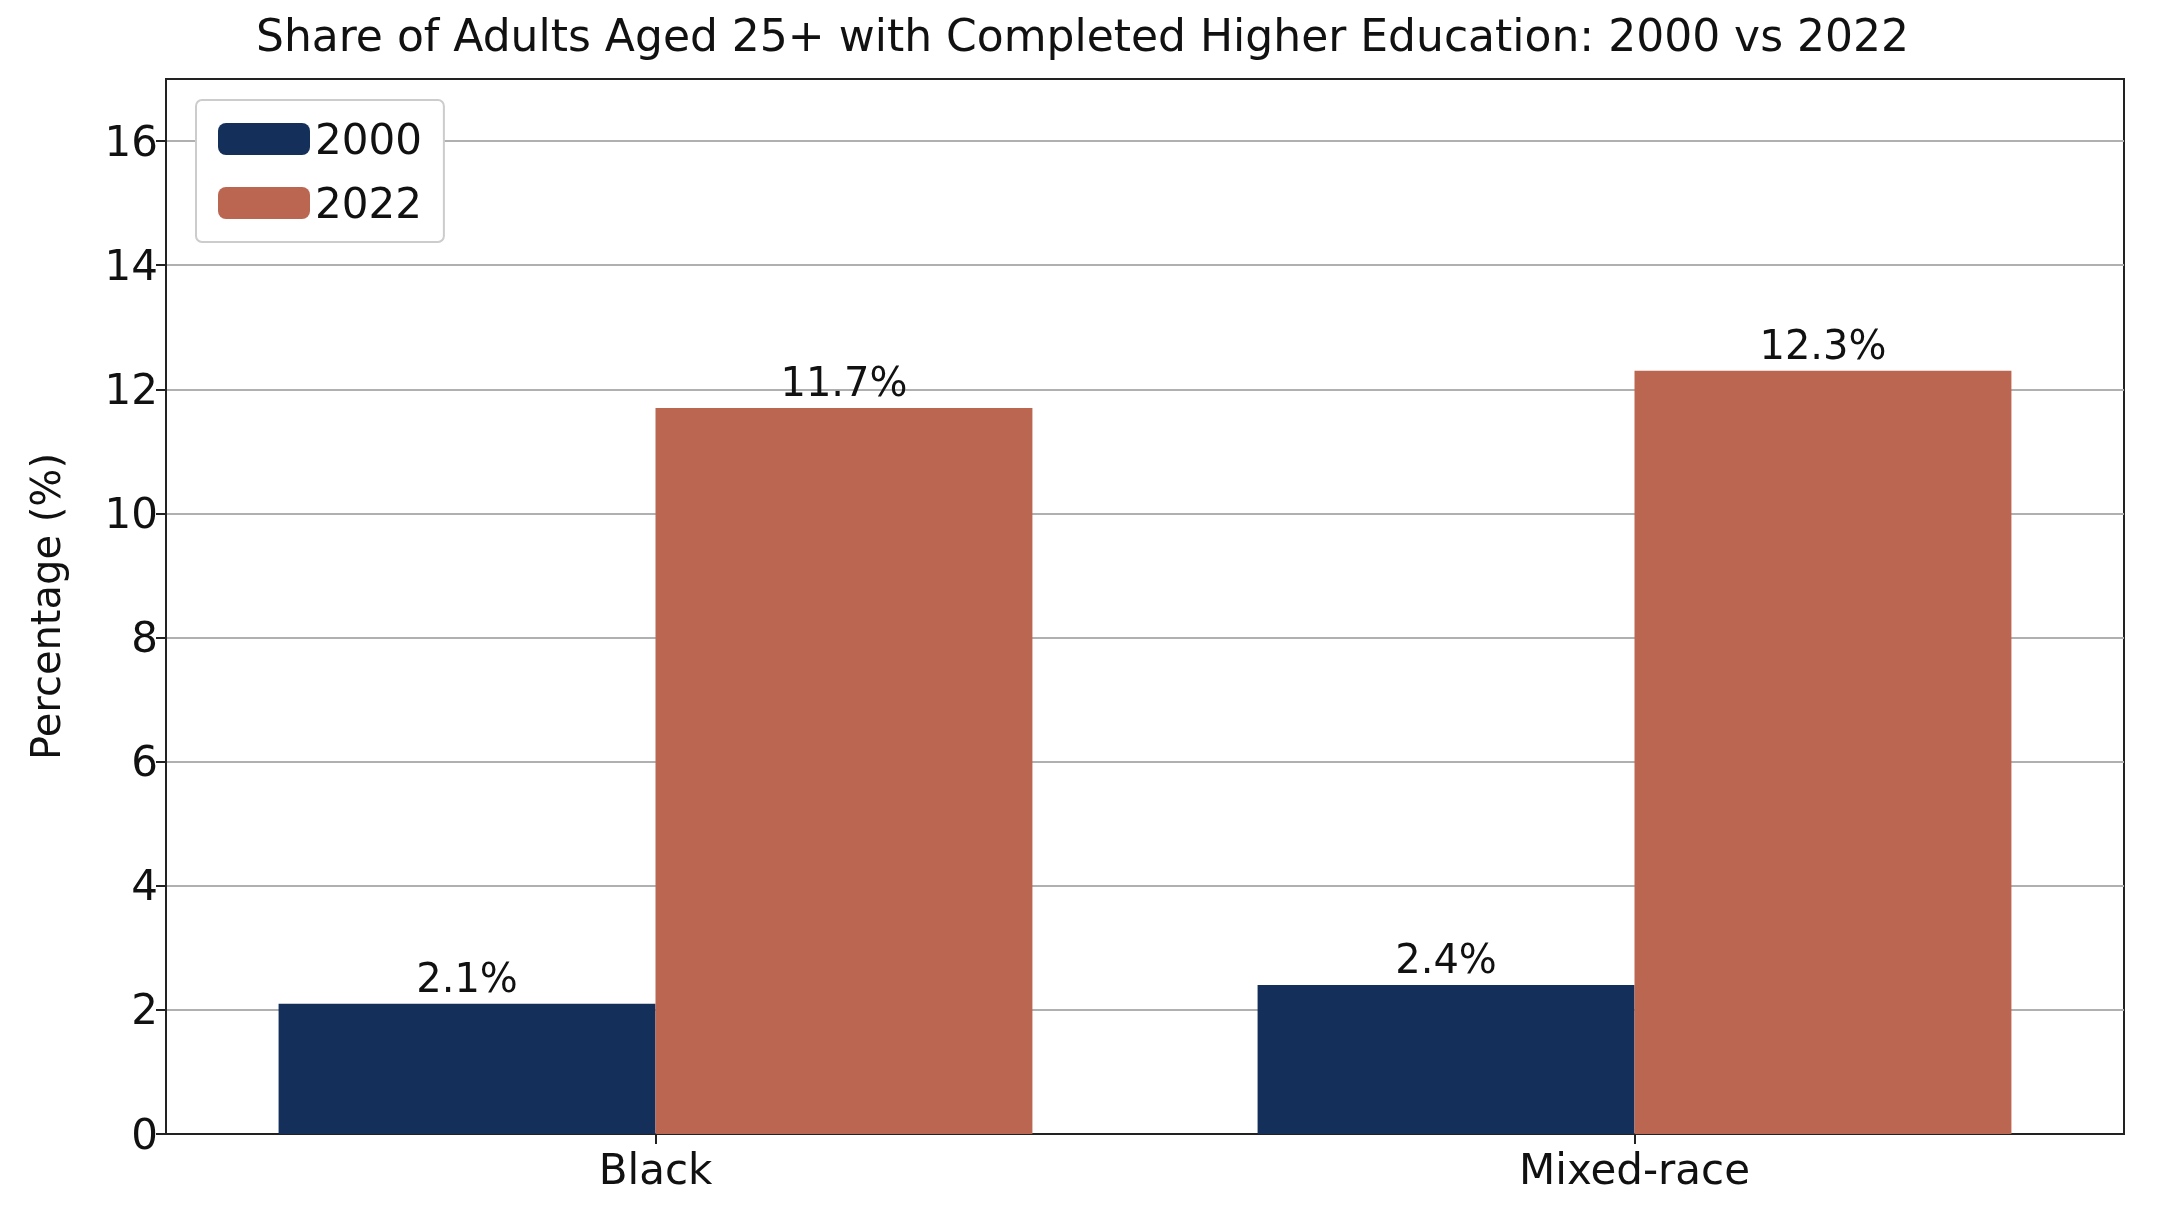 The width and height of the screenshot is (2165, 1211). What do you see at coordinates (1446, 959) in the screenshot?
I see `data-label: 2.4%` at bounding box center [1446, 959].